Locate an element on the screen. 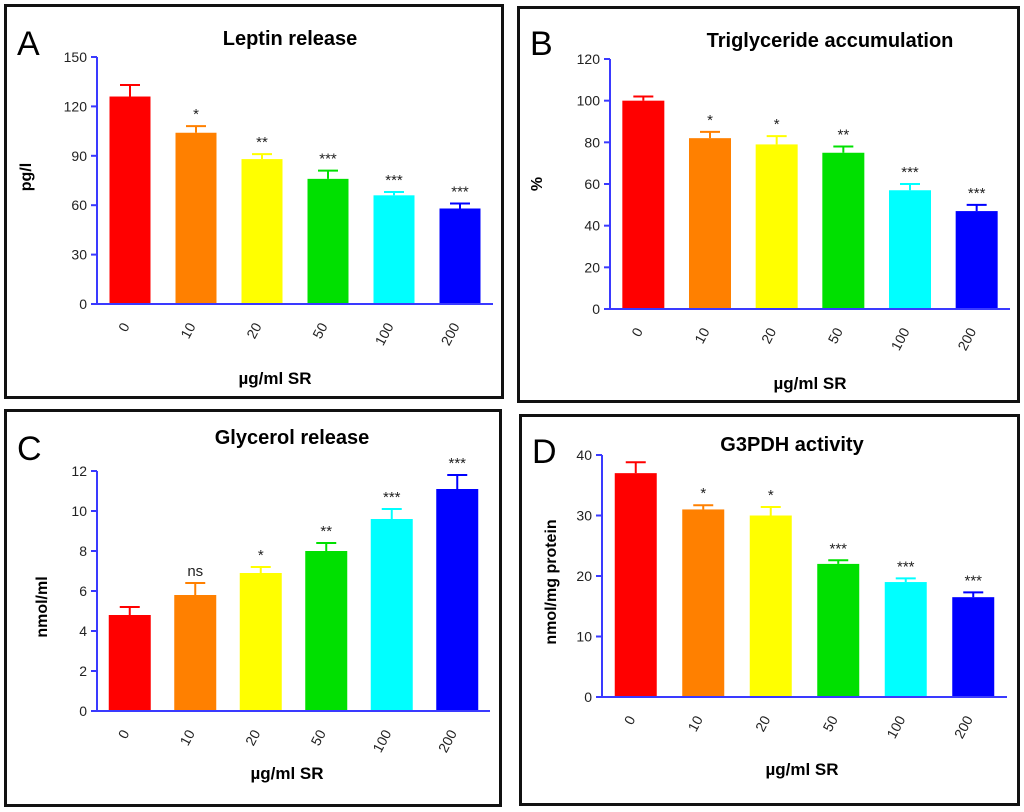 The height and width of the screenshot is (812, 1024). chart-title: Triglyceride accumulation is located at coordinates (830, 41).